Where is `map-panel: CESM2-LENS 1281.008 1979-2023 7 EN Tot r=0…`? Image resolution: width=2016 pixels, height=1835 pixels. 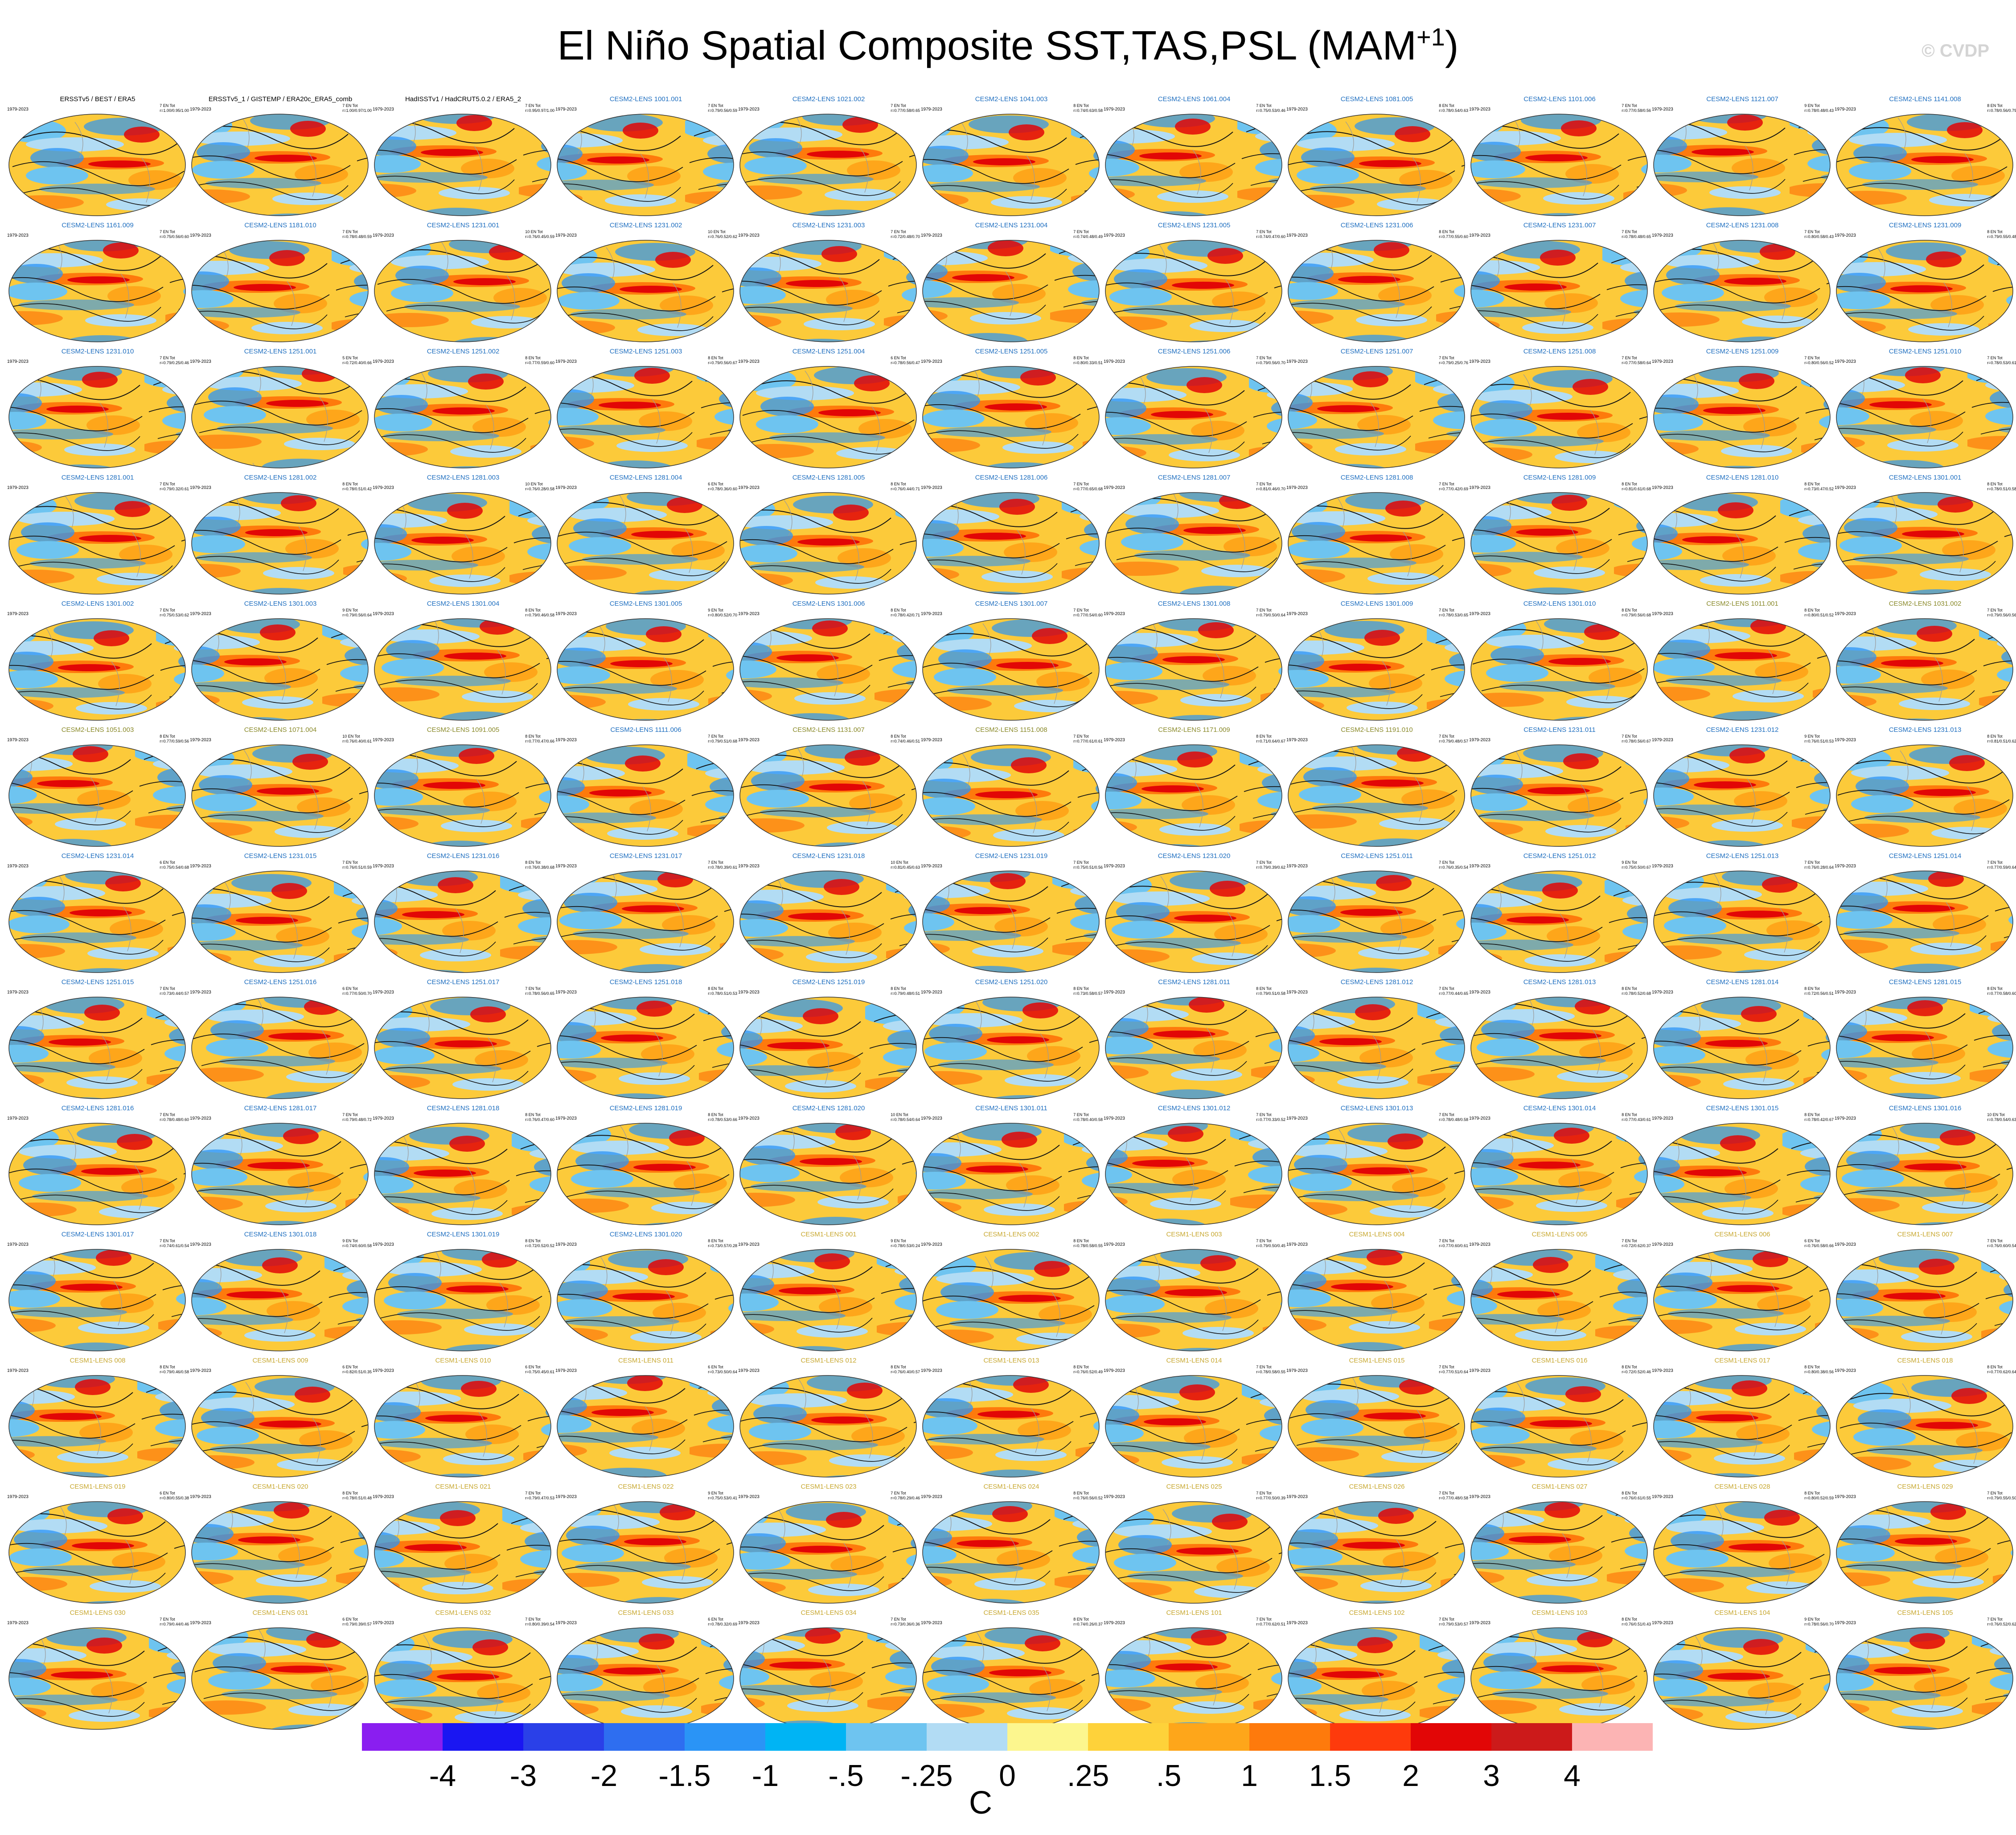
map-panel: CESM2-LENS 1281.008 1979-2023 7 EN Tot r=0… is located at coordinates (1377, 535).